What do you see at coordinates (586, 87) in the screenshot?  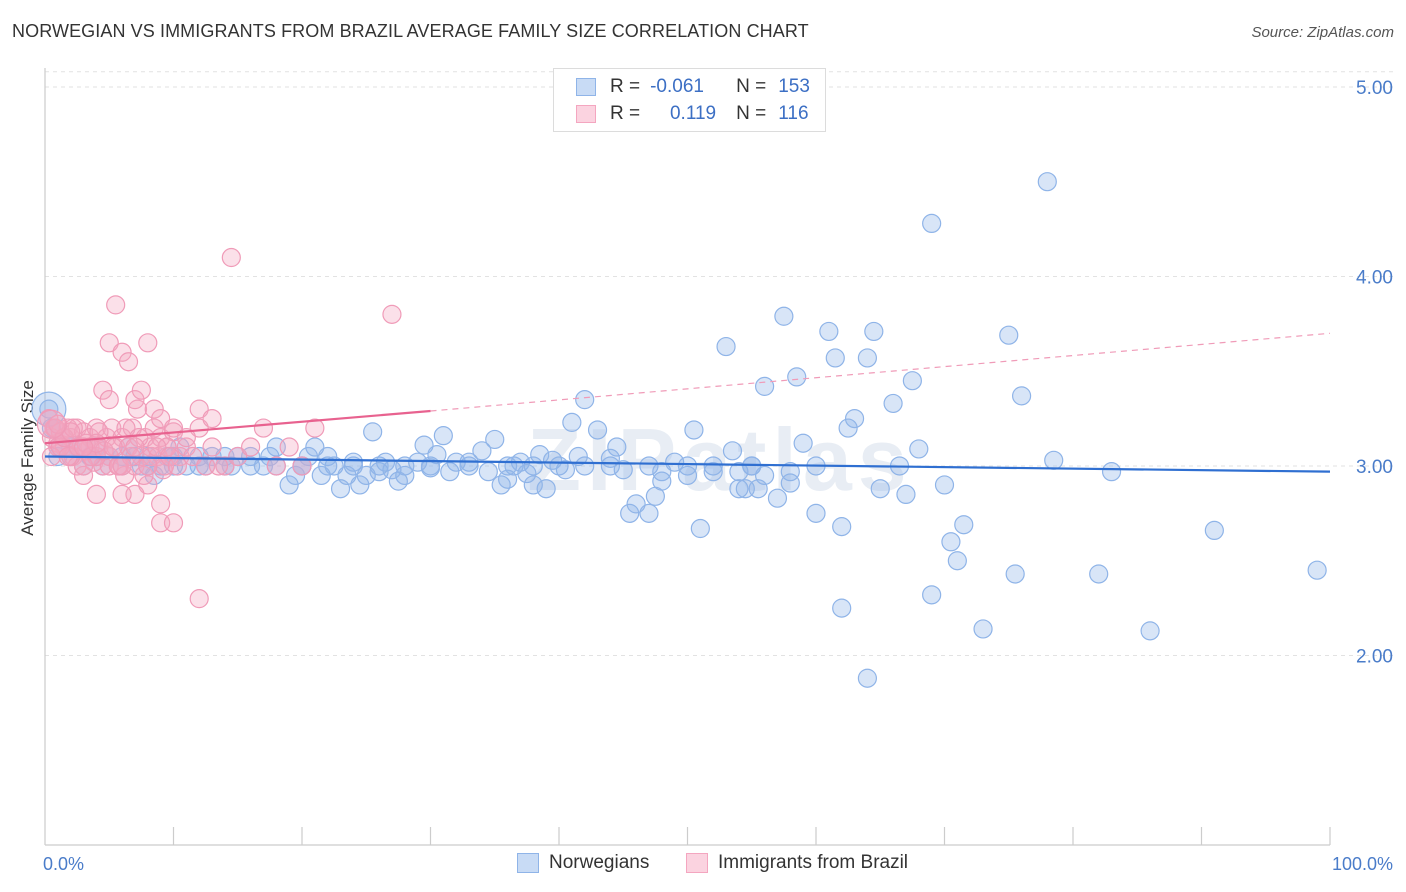 I see `legend-swatch-norwegians` at bounding box center [586, 87].